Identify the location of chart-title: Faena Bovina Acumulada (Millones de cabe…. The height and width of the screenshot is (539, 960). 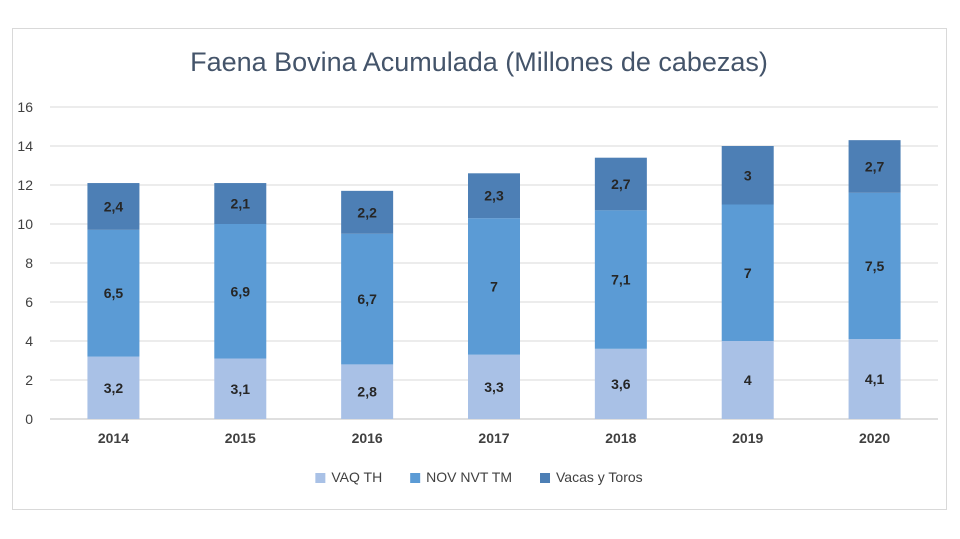
(479, 62).